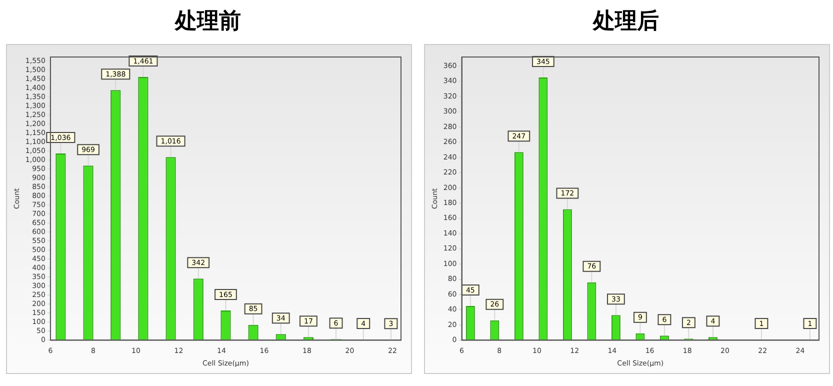 Image resolution: width=833 pixels, height=386 pixels. Describe the element at coordinates (626, 22) in the screenshot. I see `chart-title: 处理后` at that location.